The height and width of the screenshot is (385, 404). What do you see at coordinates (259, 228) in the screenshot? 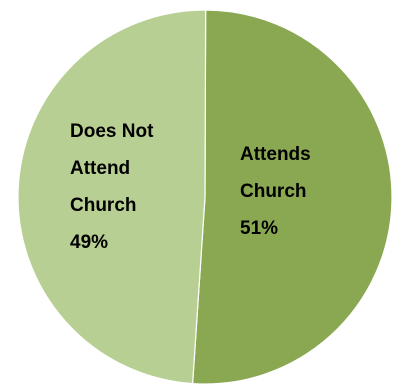
I see `slice-value-label: 51%` at bounding box center [259, 228].